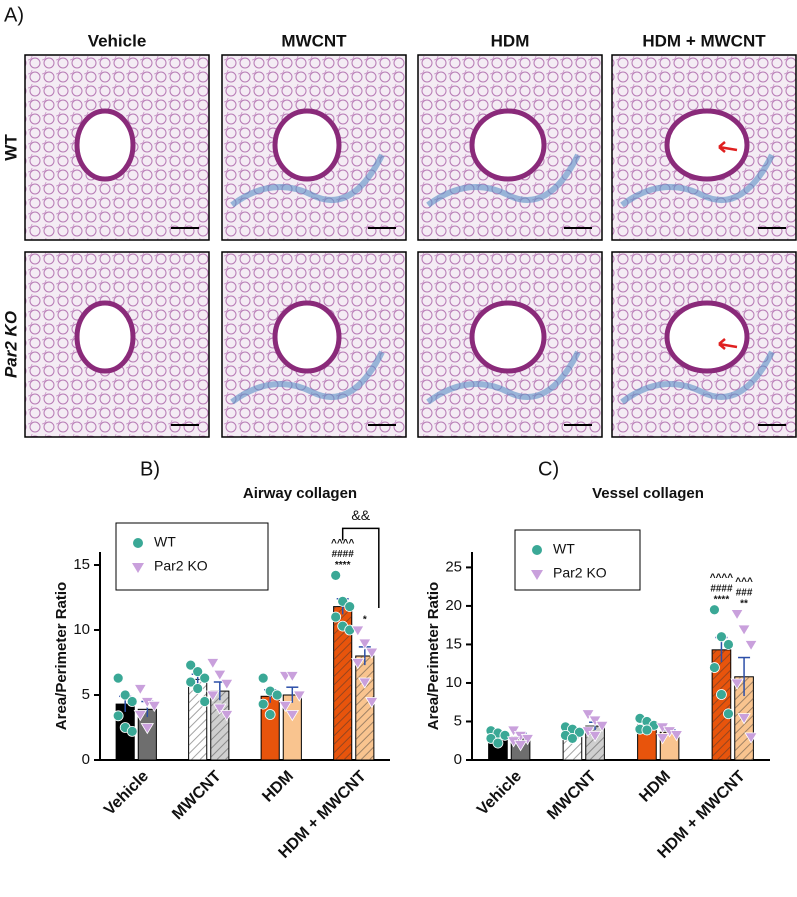  Describe the element at coordinates (10, 147) in the screenshot. I see `row-label: WT` at that location.